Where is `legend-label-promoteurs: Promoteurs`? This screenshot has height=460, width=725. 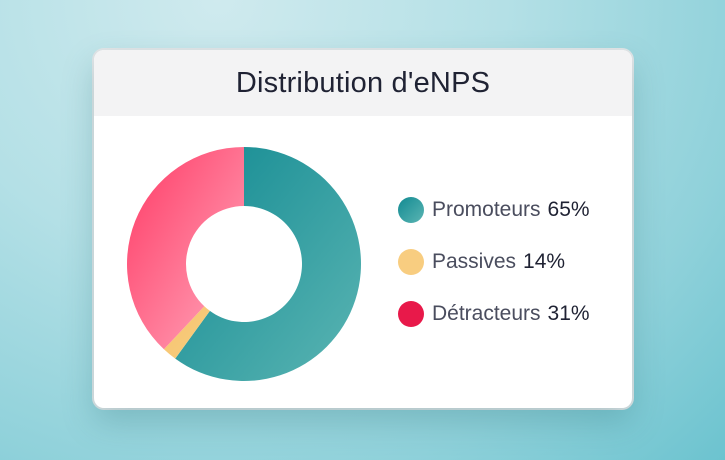 legend-label-promoteurs: Promoteurs is located at coordinates (486, 209).